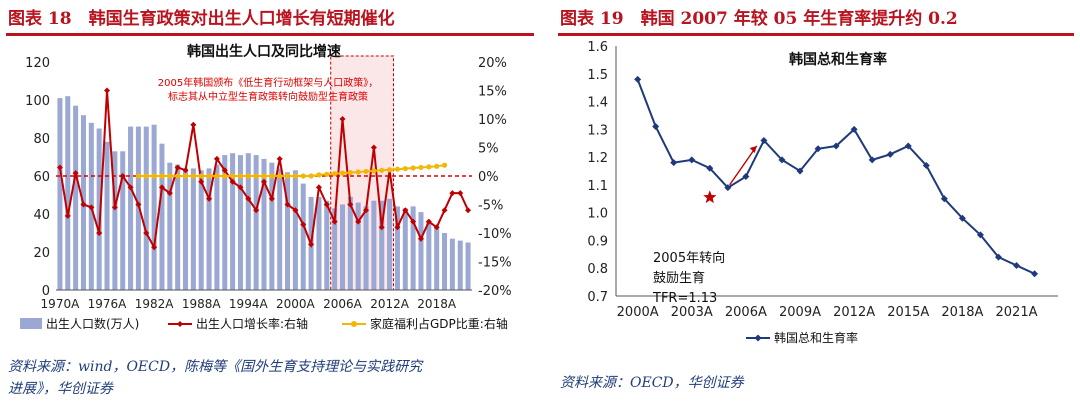 The height and width of the screenshot is (416, 1080). I want to click on bar-1998A, so click(280, 229).